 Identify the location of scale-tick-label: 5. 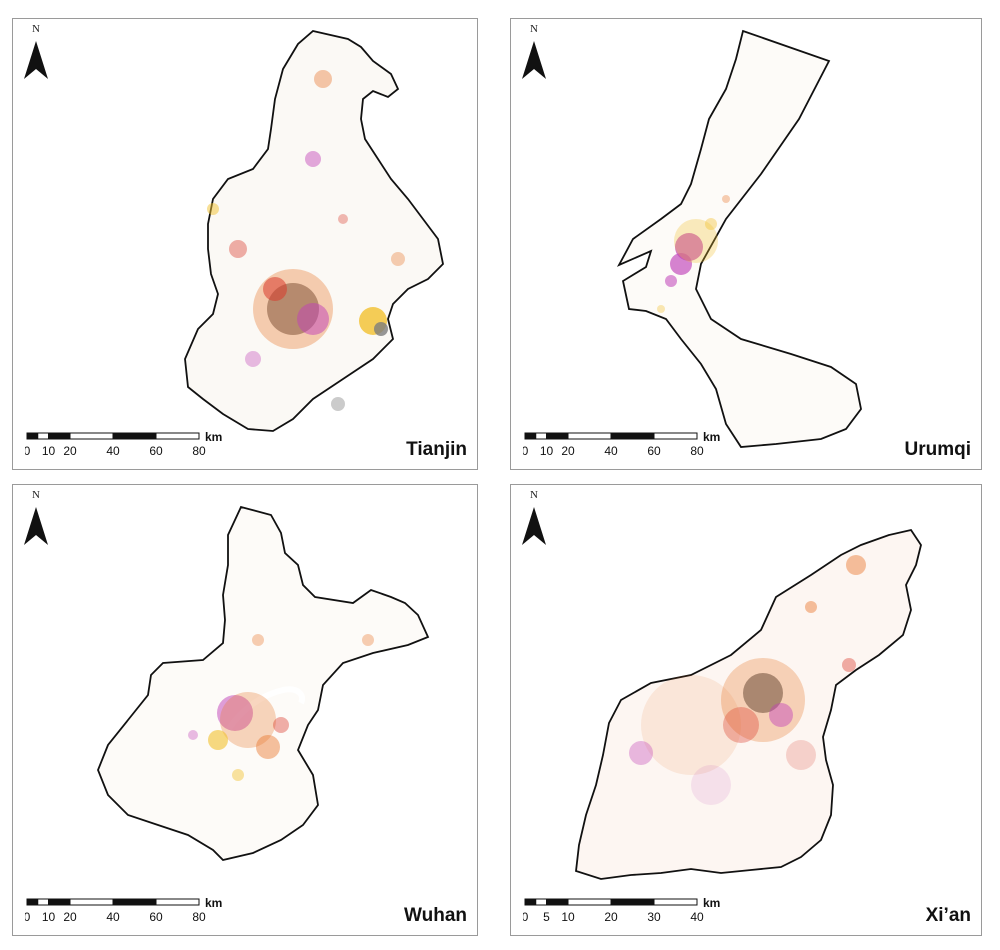
(546, 917).